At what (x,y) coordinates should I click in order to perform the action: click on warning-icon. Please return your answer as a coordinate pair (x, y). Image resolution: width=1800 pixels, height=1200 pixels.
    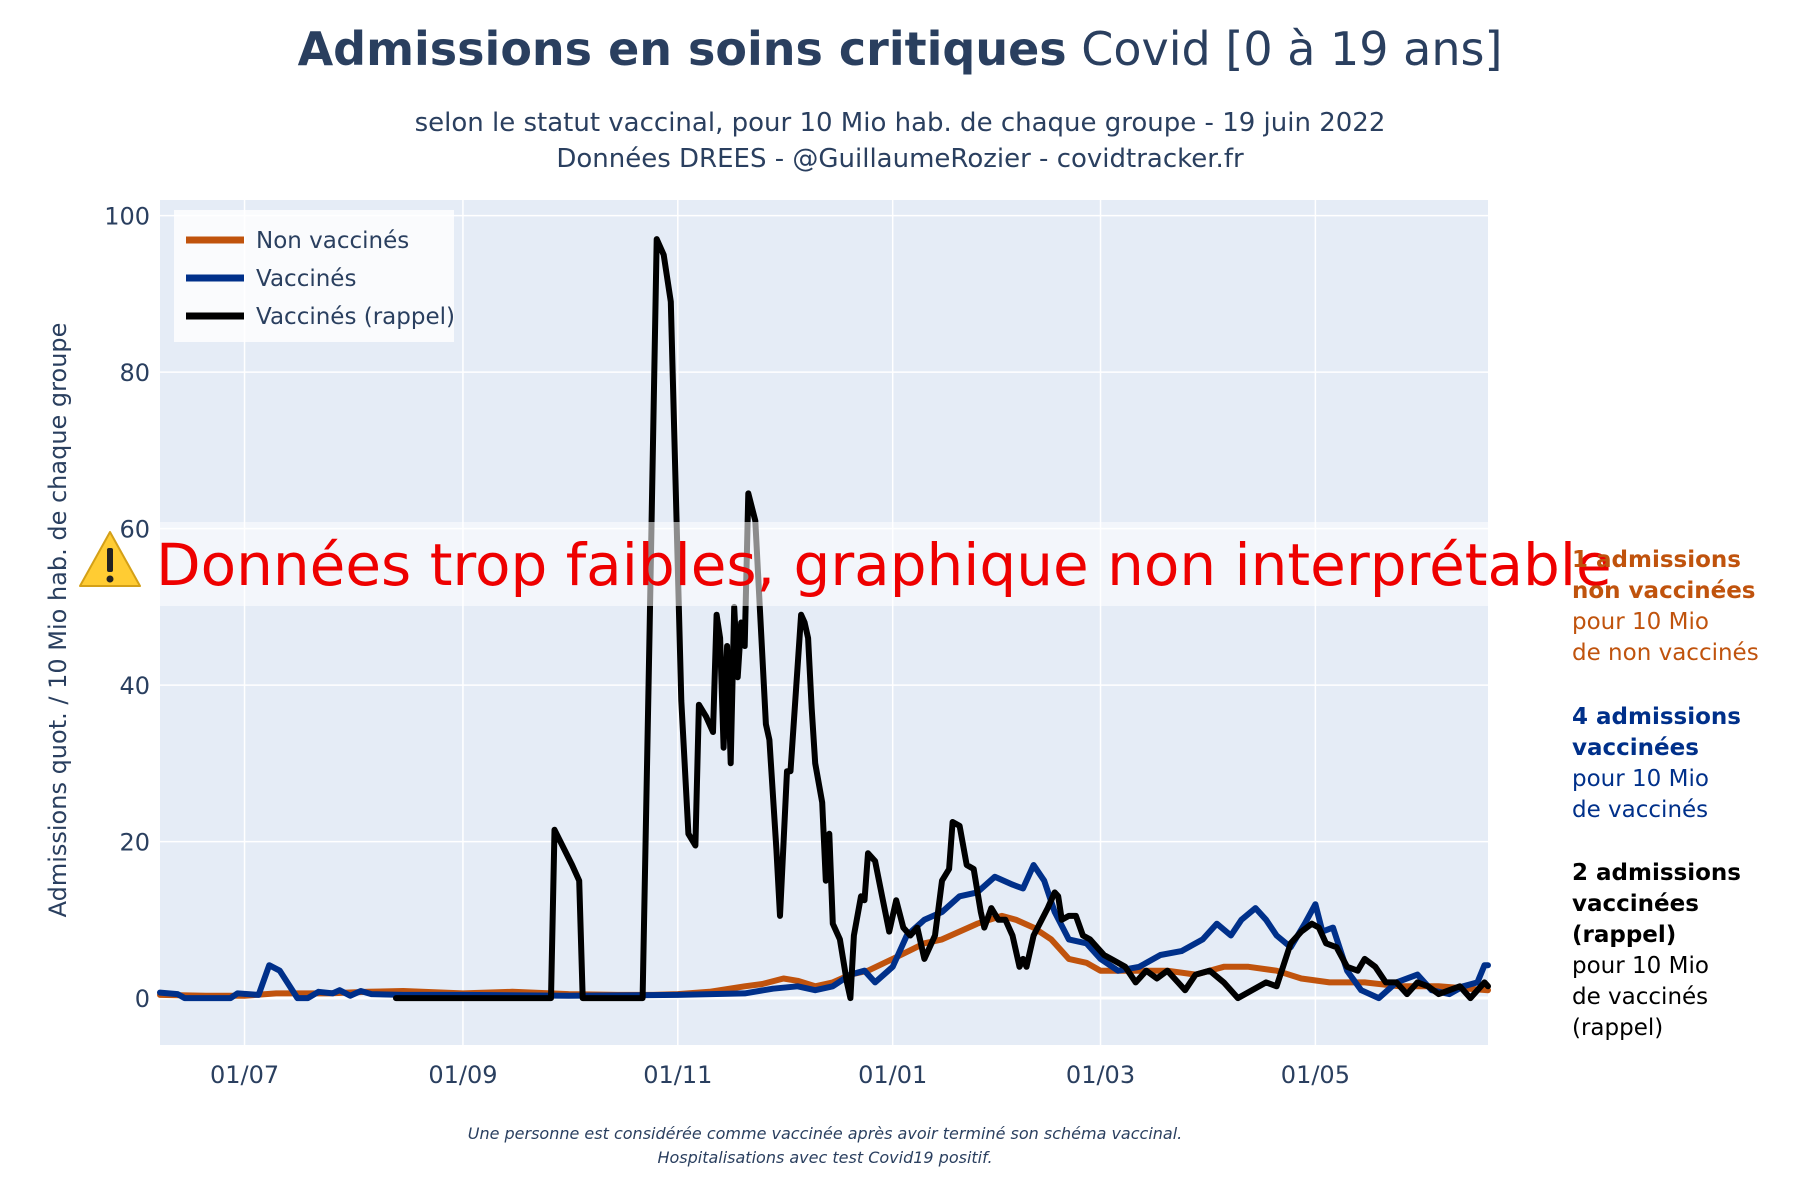
    Looking at the image, I should click on (110, 559).